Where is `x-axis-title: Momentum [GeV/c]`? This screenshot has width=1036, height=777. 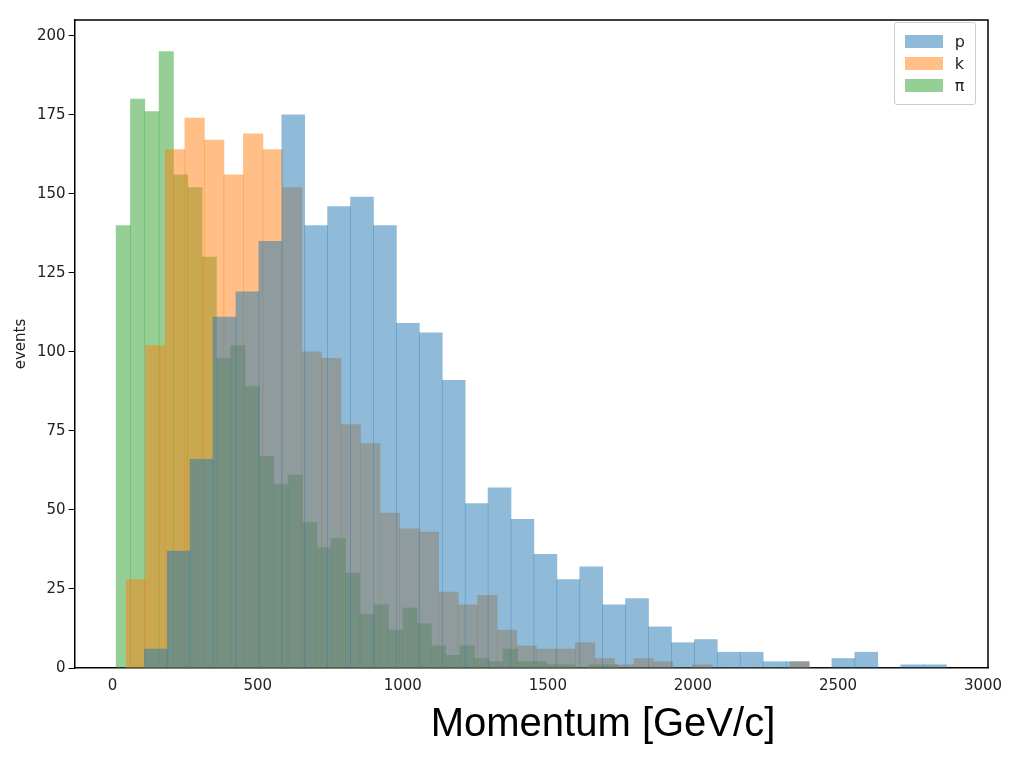
x-axis-title: Momentum [GeV/c] is located at coordinates (603, 722).